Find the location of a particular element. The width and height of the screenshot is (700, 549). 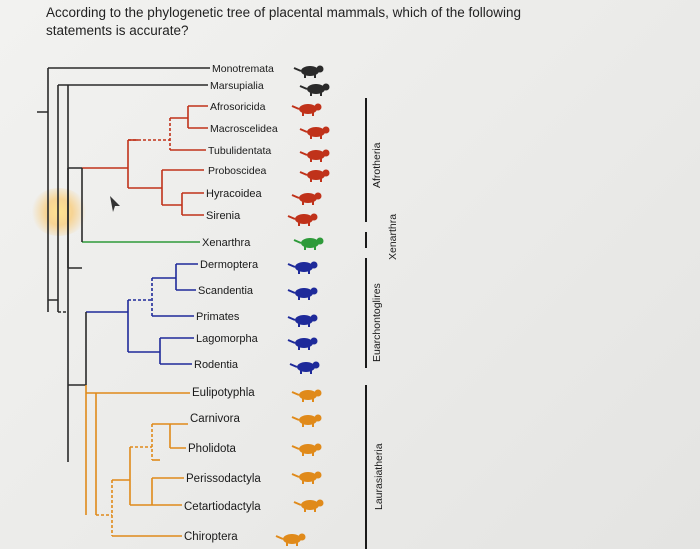

taxon-label-hyracoidea: Hyracoidea is located at coordinates (234, 194).